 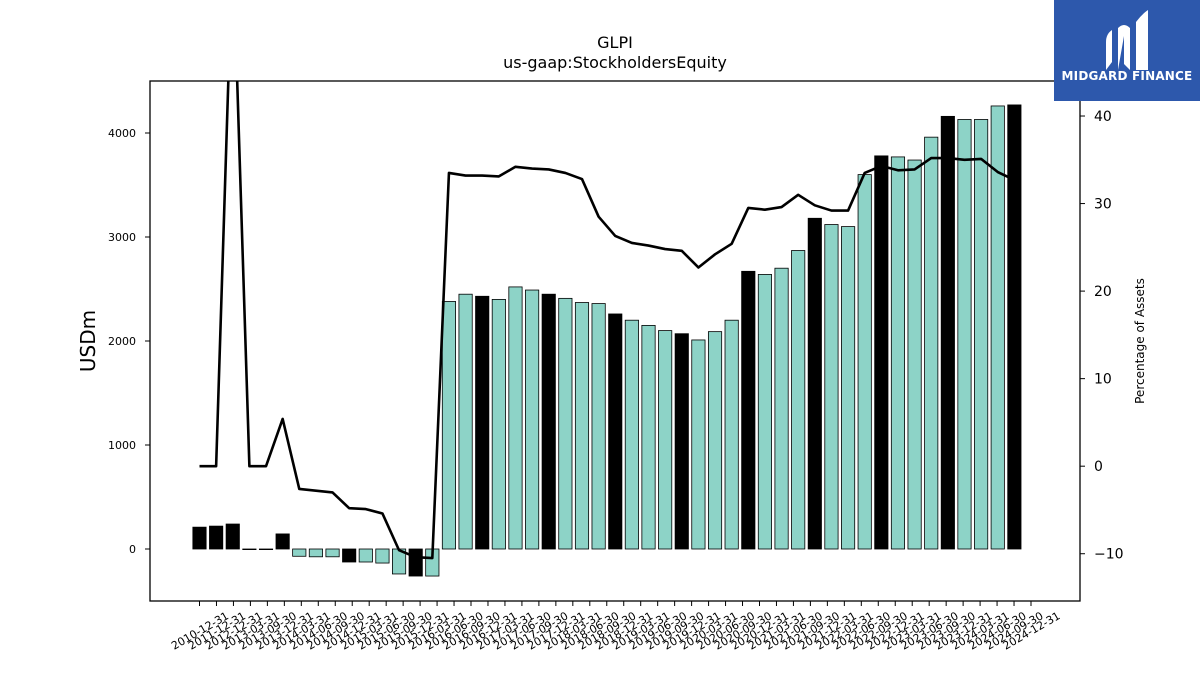 I want to click on right-y-tick-label: −10, so click(x=1109, y=555).